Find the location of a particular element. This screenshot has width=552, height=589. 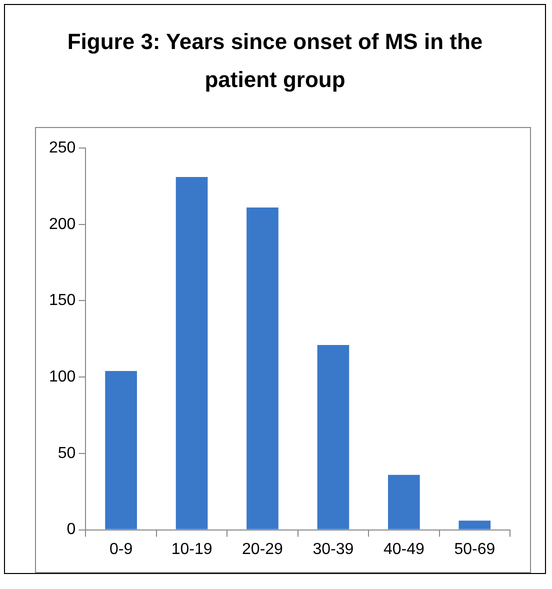

y-tick-label: 0 is located at coordinates (71, 529).